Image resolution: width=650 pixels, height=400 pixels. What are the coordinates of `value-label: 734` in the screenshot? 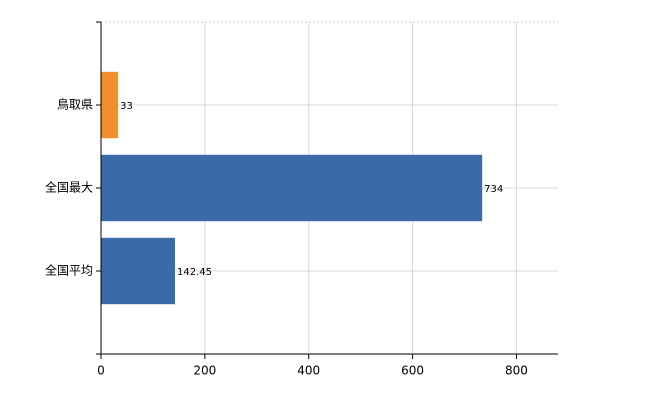 It's located at (493, 189).